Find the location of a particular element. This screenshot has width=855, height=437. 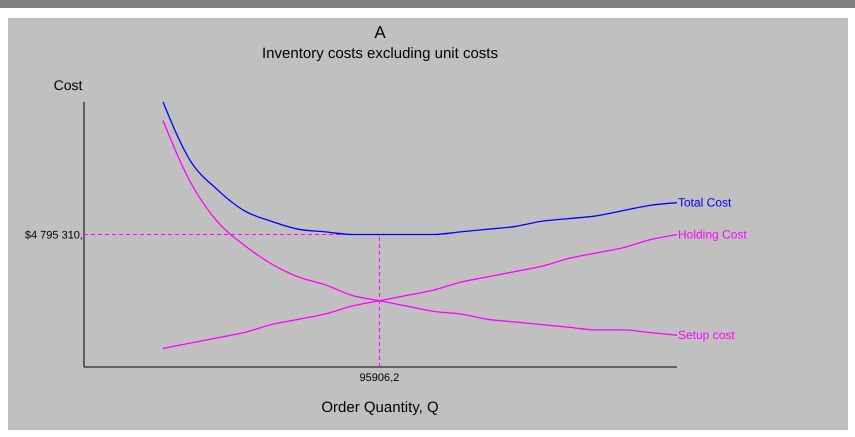

chart-title: A is located at coordinates (380, 32).